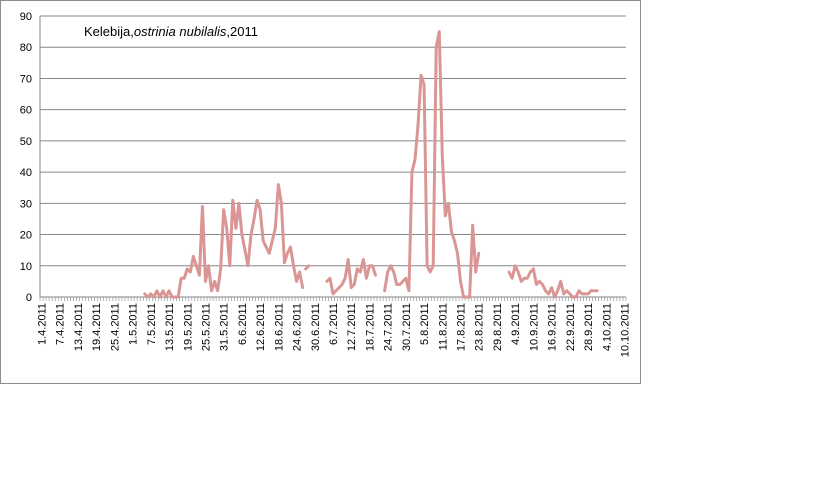 Image resolution: width=819 pixels, height=484 pixels. I want to click on y-tick-label: 10, so click(26, 267).